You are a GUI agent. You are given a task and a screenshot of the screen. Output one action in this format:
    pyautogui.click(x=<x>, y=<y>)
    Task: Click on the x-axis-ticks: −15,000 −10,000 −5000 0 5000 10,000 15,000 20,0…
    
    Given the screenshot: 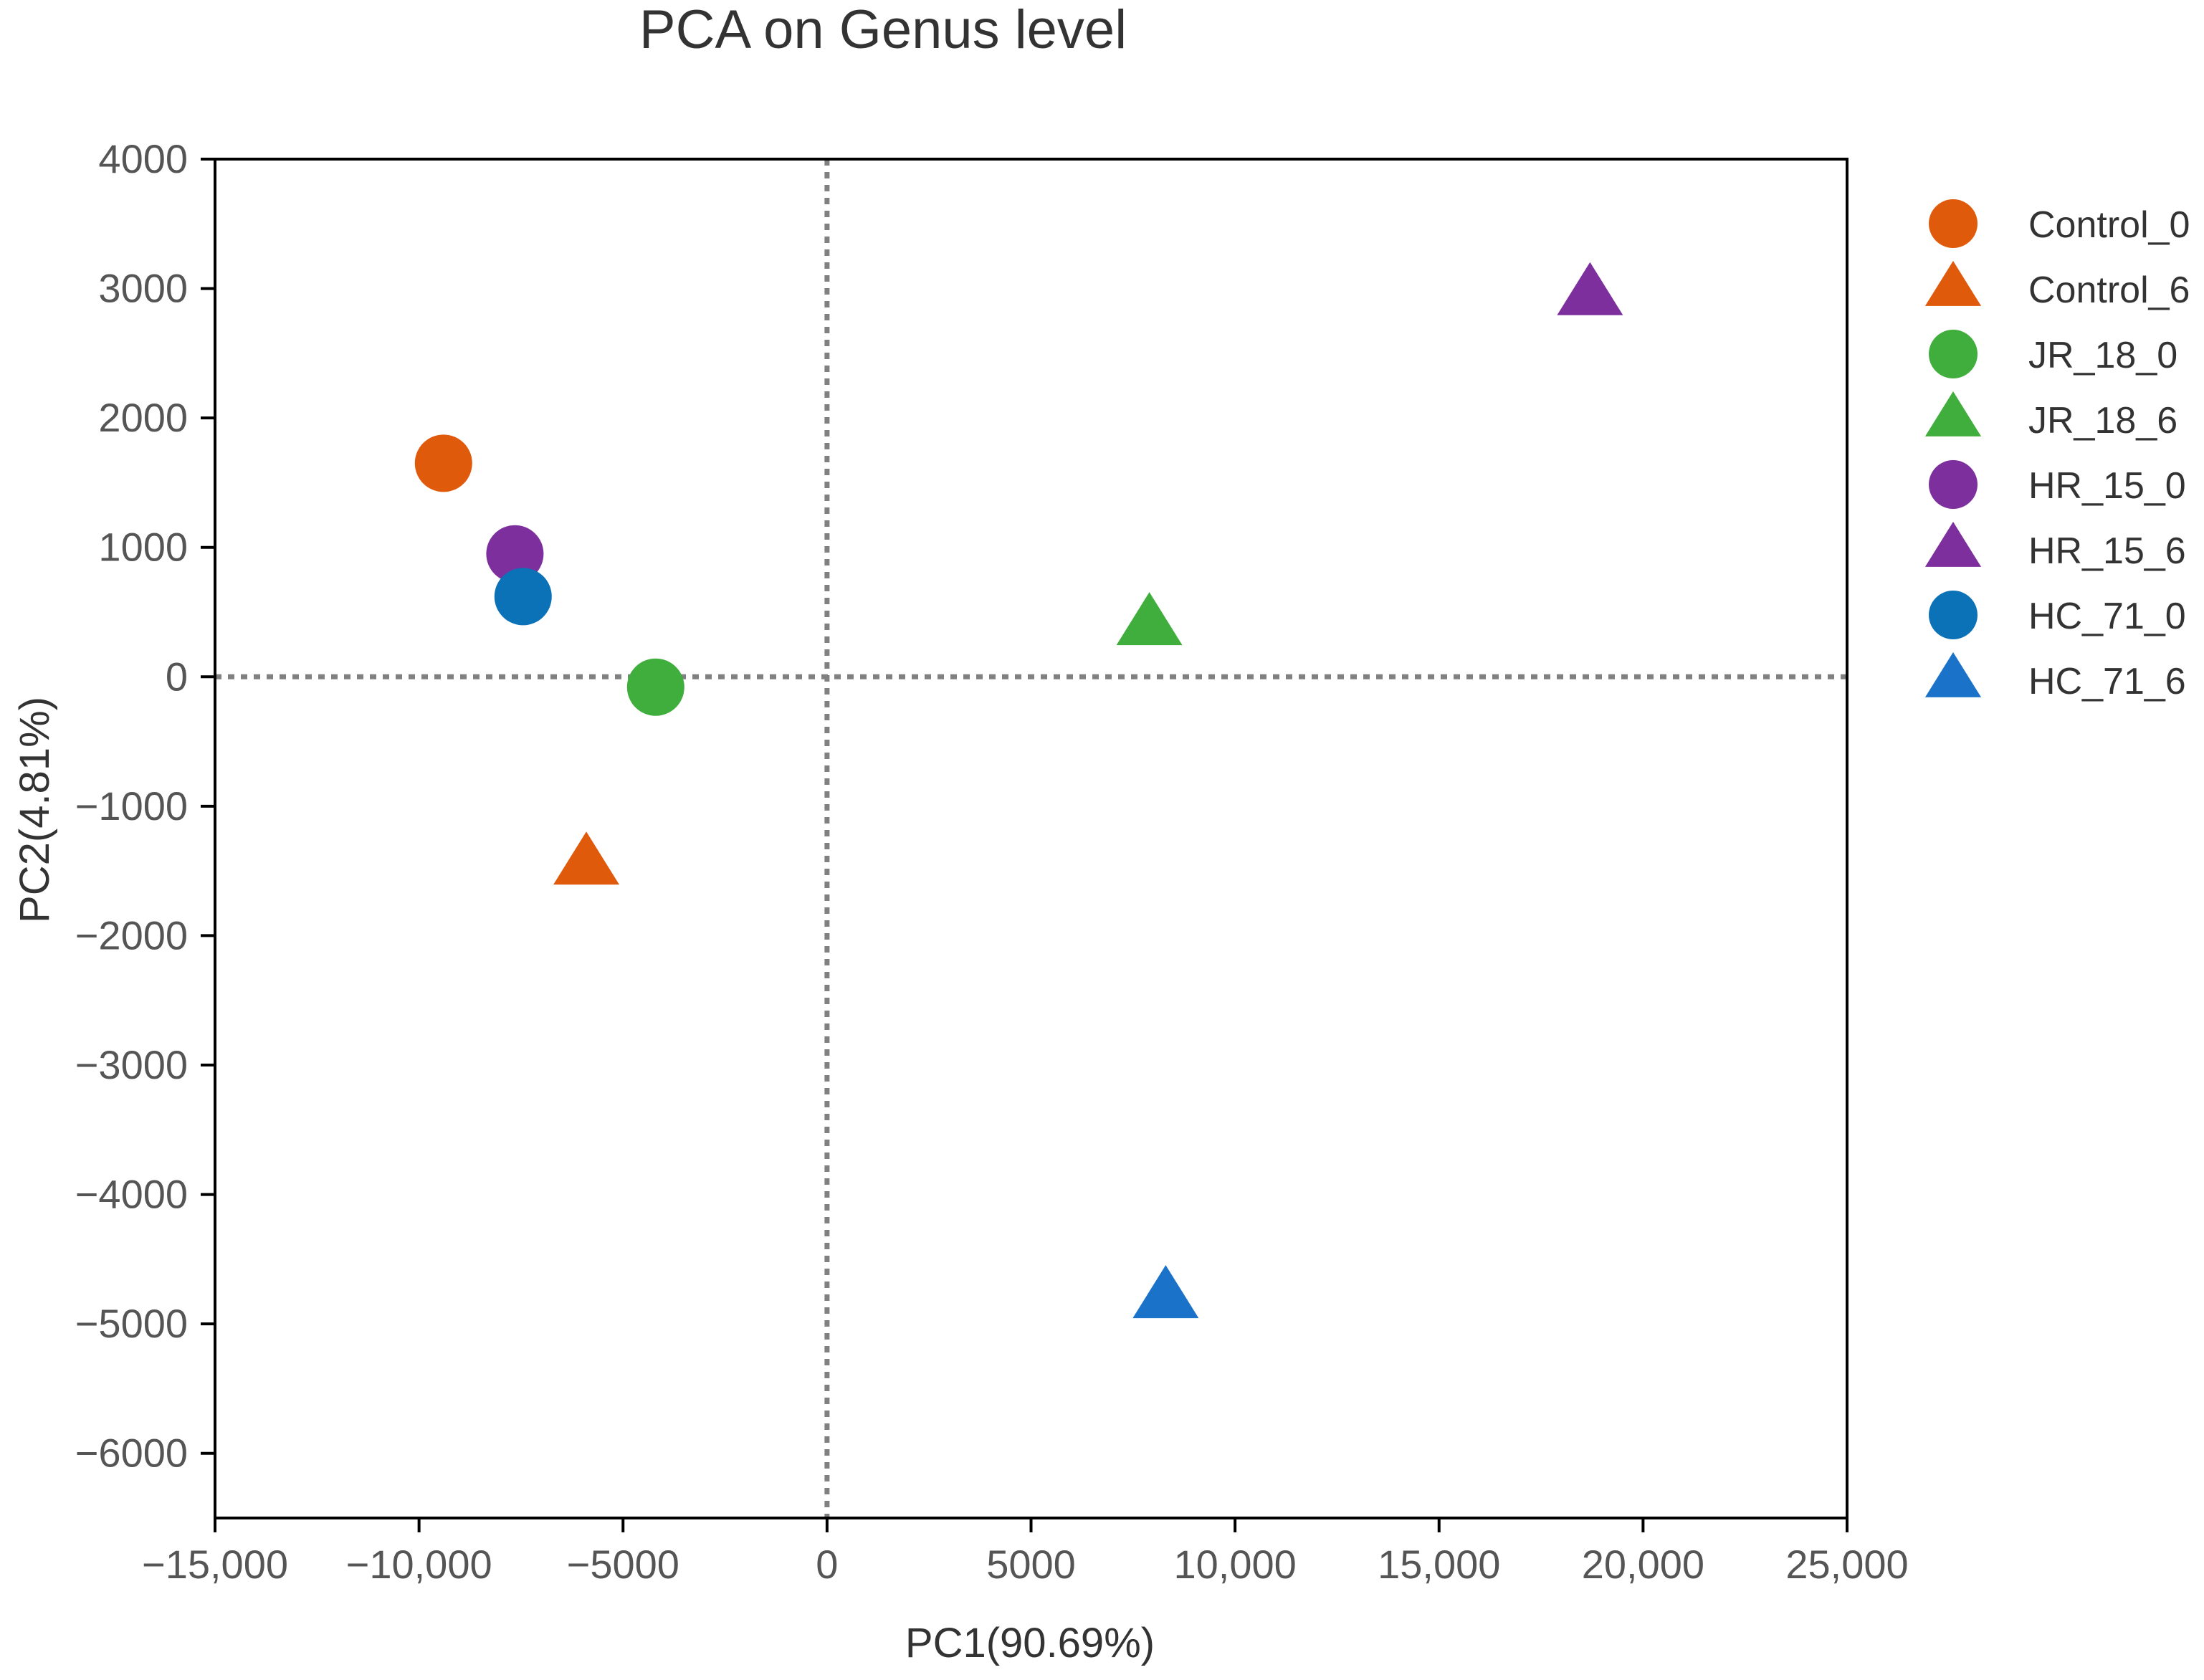 What is the action you would take?
    pyautogui.click(x=1026, y=1552)
    